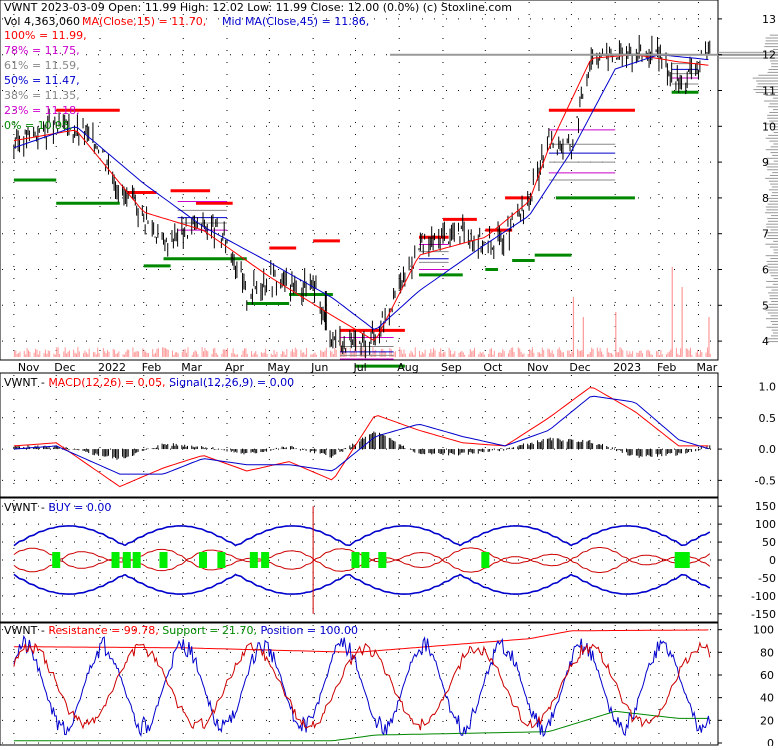  I want to click on macd-y-ticks: 1.0 0.5 0.0 -0.5, so click(747, 434).